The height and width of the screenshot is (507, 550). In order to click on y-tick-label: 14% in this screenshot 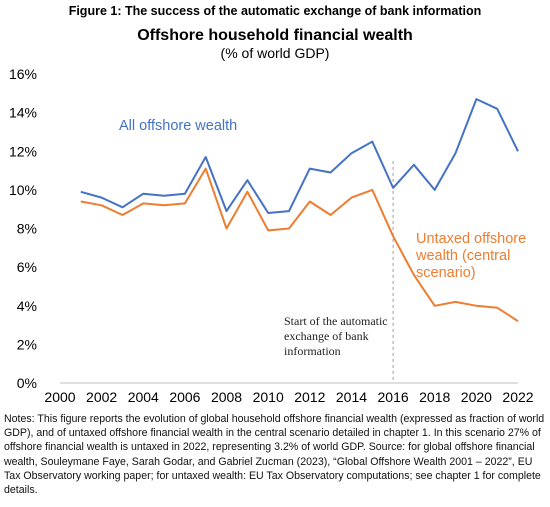, I will do `click(23, 113)`.